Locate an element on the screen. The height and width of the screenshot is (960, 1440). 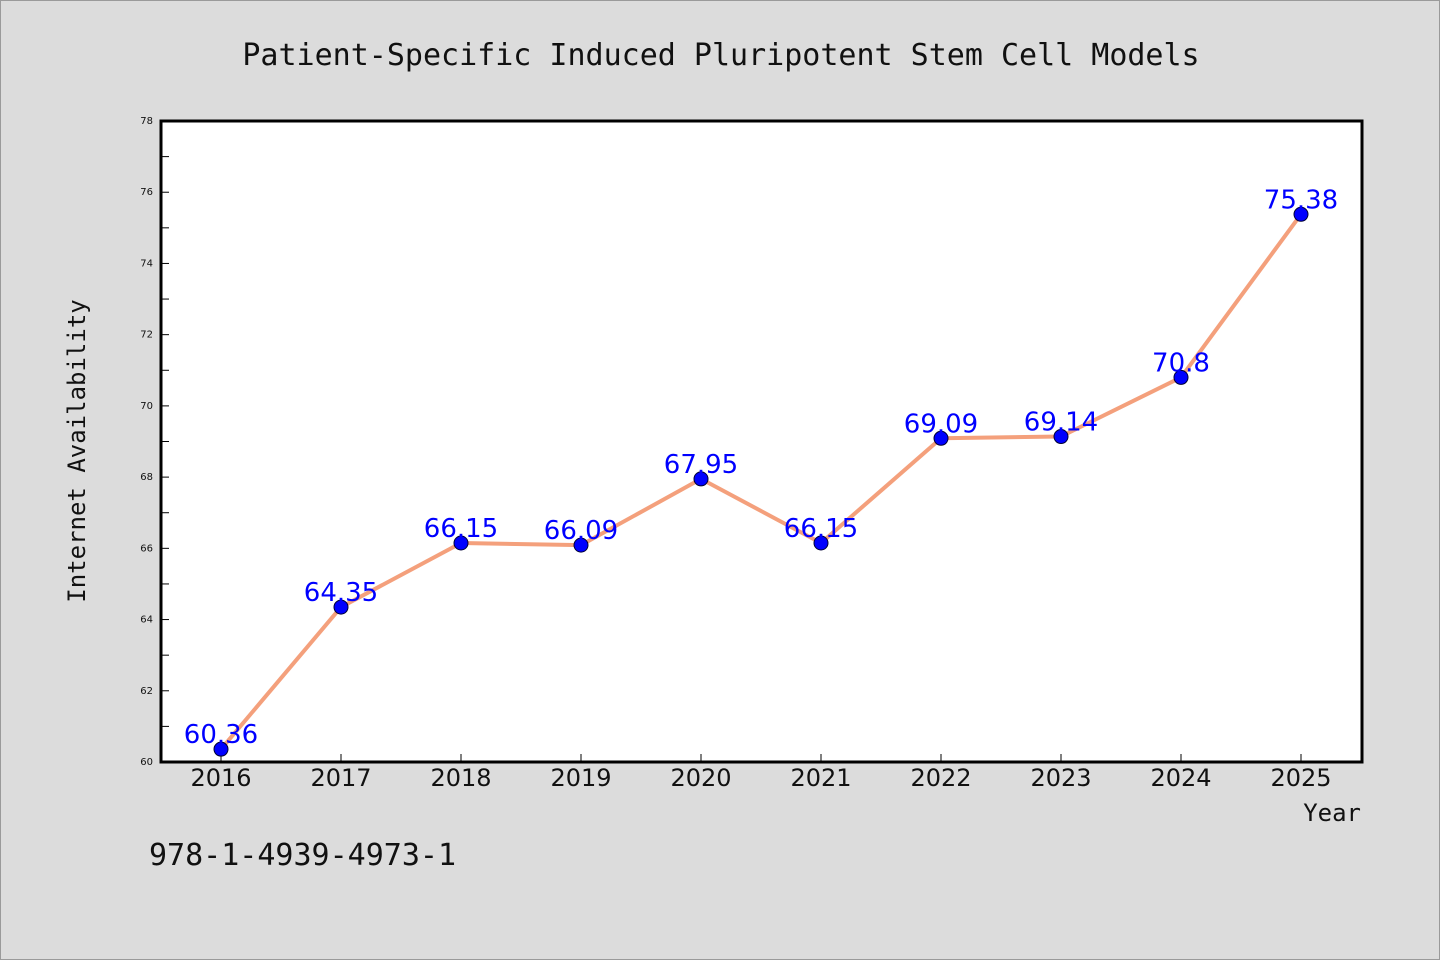
y-tick-label: 66 is located at coordinates (146, 548).